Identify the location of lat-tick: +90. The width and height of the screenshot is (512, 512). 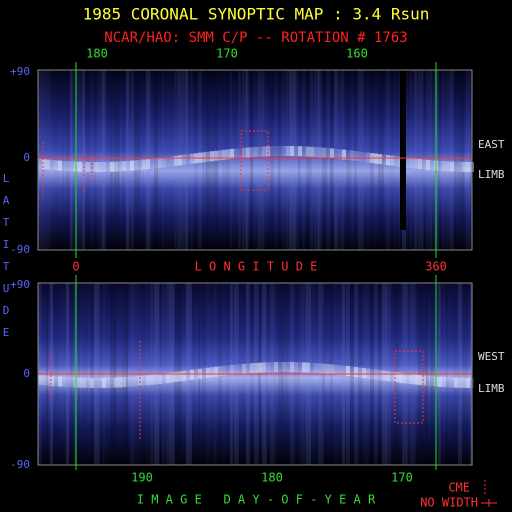
(20, 284).